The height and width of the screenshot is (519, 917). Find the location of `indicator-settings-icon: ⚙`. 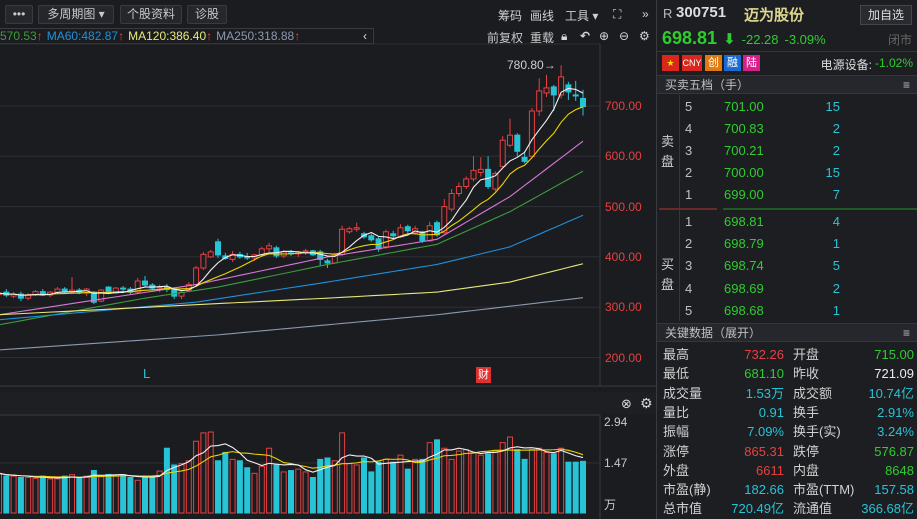

indicator-settings-icon: ⚙ is located at coordinates (646, 403).